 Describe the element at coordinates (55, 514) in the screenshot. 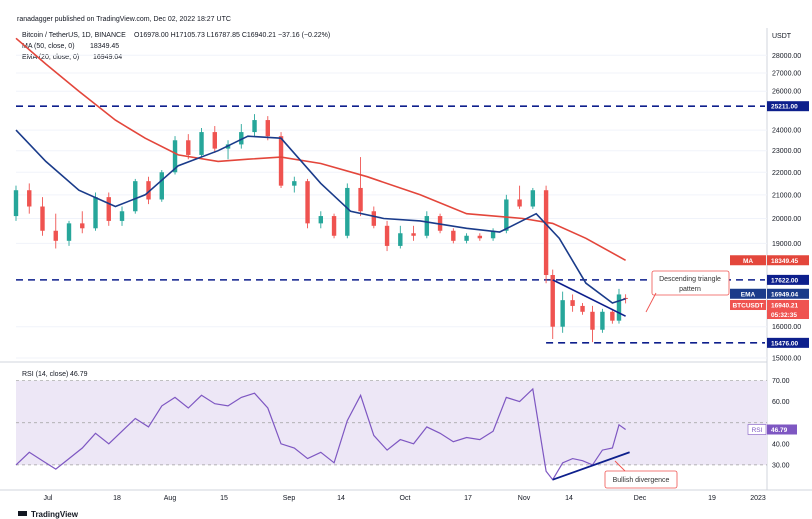

I see `tradingview-brand: TradingView` at that location.